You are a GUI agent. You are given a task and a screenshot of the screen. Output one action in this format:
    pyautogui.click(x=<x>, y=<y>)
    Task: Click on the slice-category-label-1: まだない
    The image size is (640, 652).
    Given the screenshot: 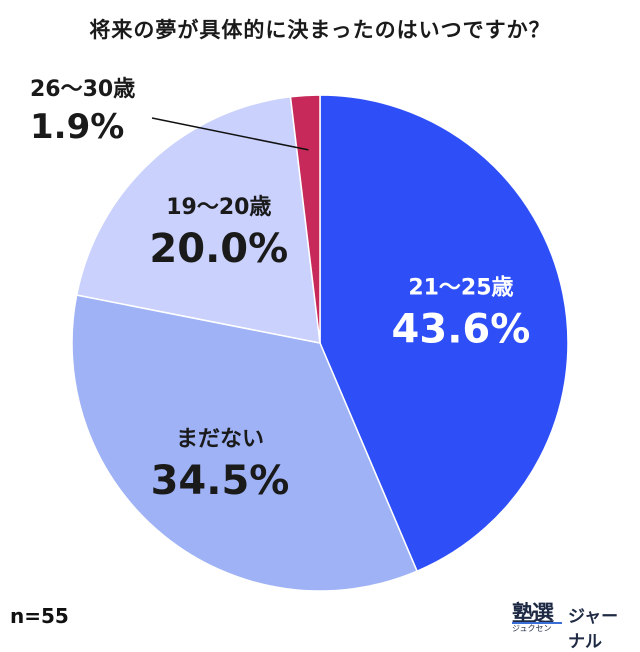 What is the action you would take?
    pyautogui.click(x=220, y=439)
    